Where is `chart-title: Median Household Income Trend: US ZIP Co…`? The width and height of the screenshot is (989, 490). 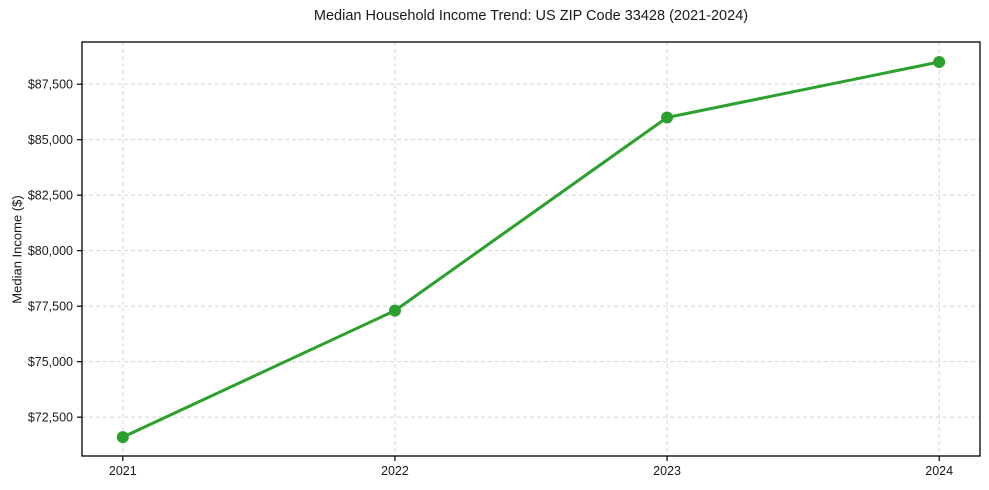
chart-title: Median Household Income Trend: US ZIP Co… is located at coordinates (531, 16).